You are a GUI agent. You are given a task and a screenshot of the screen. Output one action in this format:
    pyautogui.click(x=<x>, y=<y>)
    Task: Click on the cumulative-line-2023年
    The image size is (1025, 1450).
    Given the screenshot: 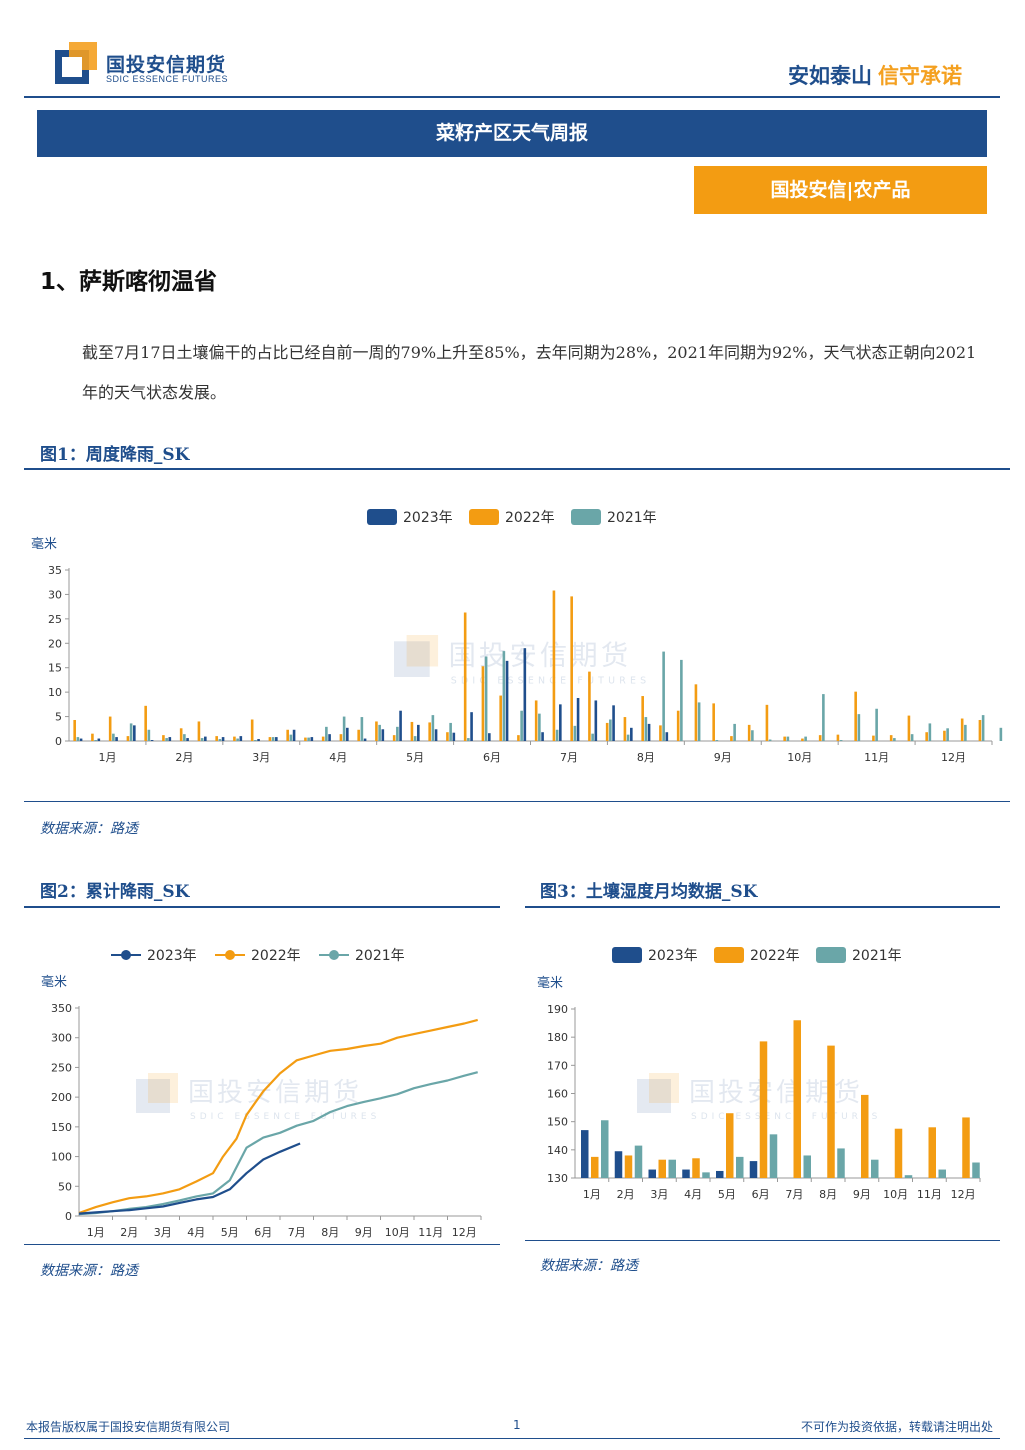 What is the action you would take?
    pyautogui.click(x=189, y=1178)
    